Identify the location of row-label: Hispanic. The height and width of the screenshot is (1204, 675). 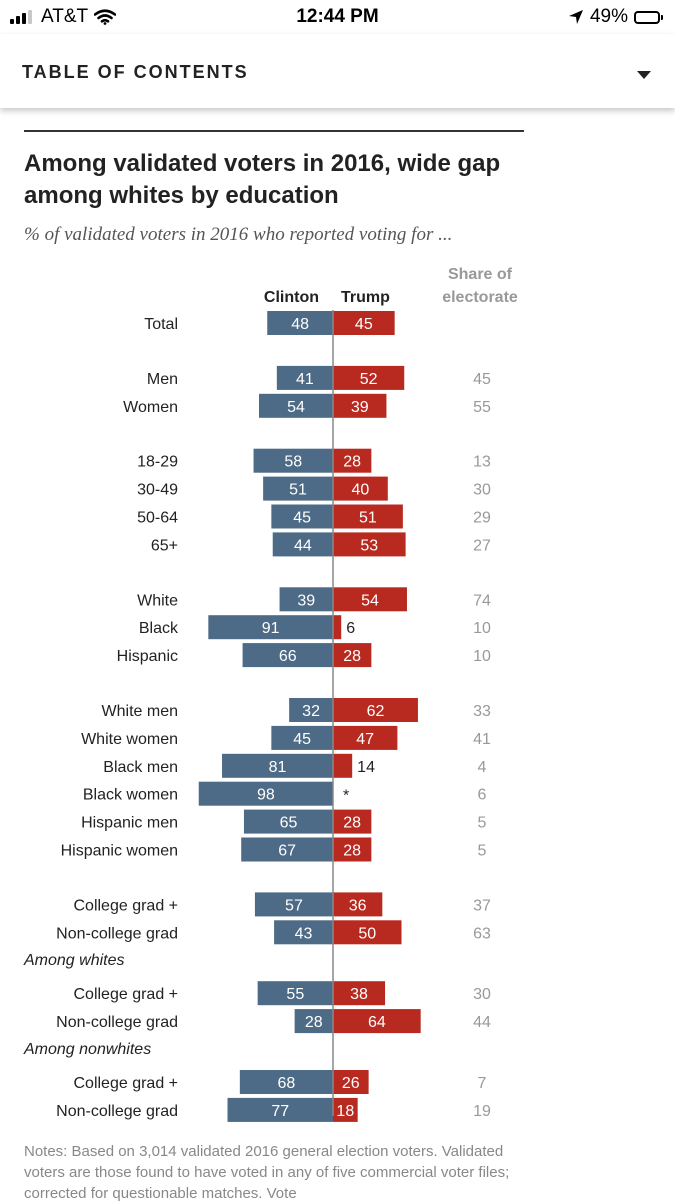
(147, 656).